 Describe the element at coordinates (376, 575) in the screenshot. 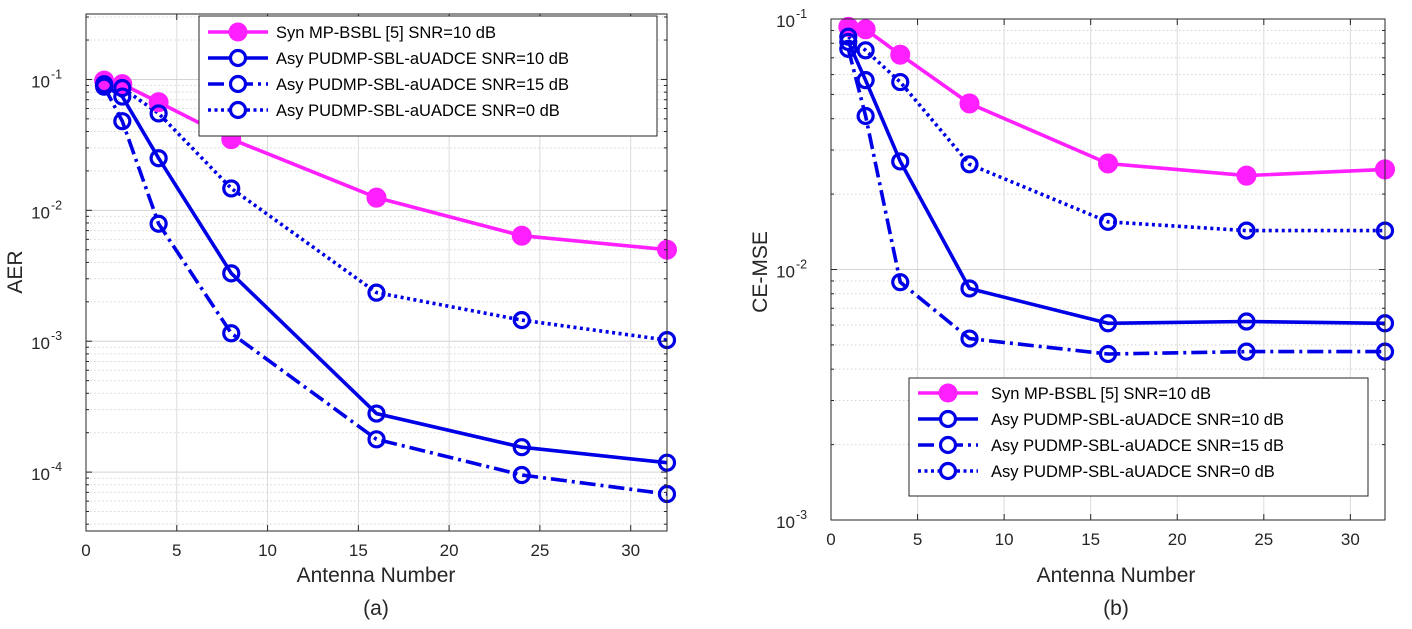

I see `x-axis-label-a: Antenna Number` at that location.